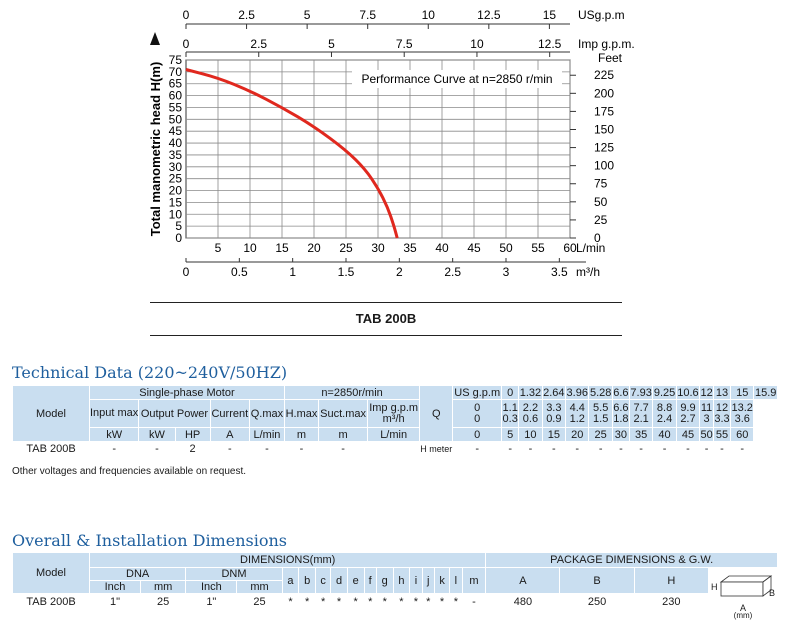 The height and width of the screenshot is (636, 790). I want to click on y-tick-label: 0, so click(178, 238).